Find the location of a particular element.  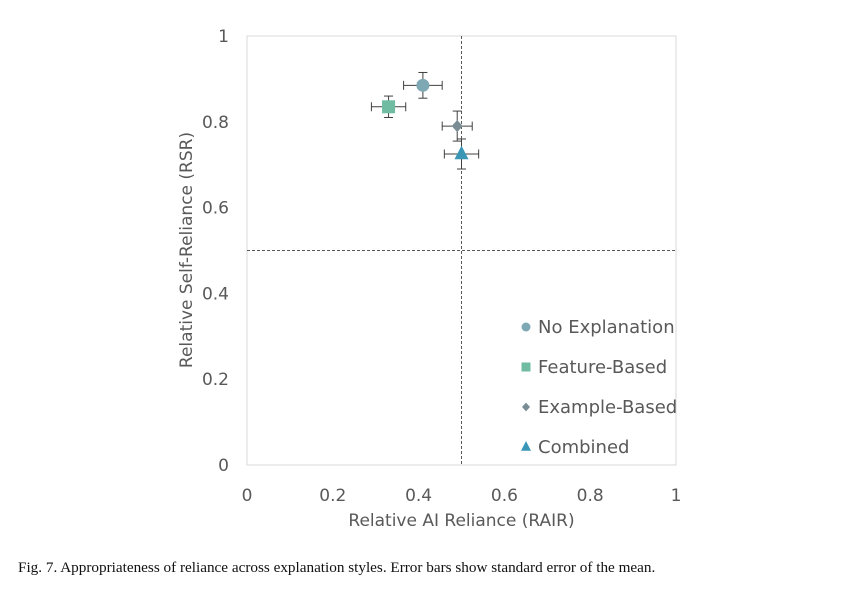

x-tick-label: 0.4 is located at coordinates (418, 496).